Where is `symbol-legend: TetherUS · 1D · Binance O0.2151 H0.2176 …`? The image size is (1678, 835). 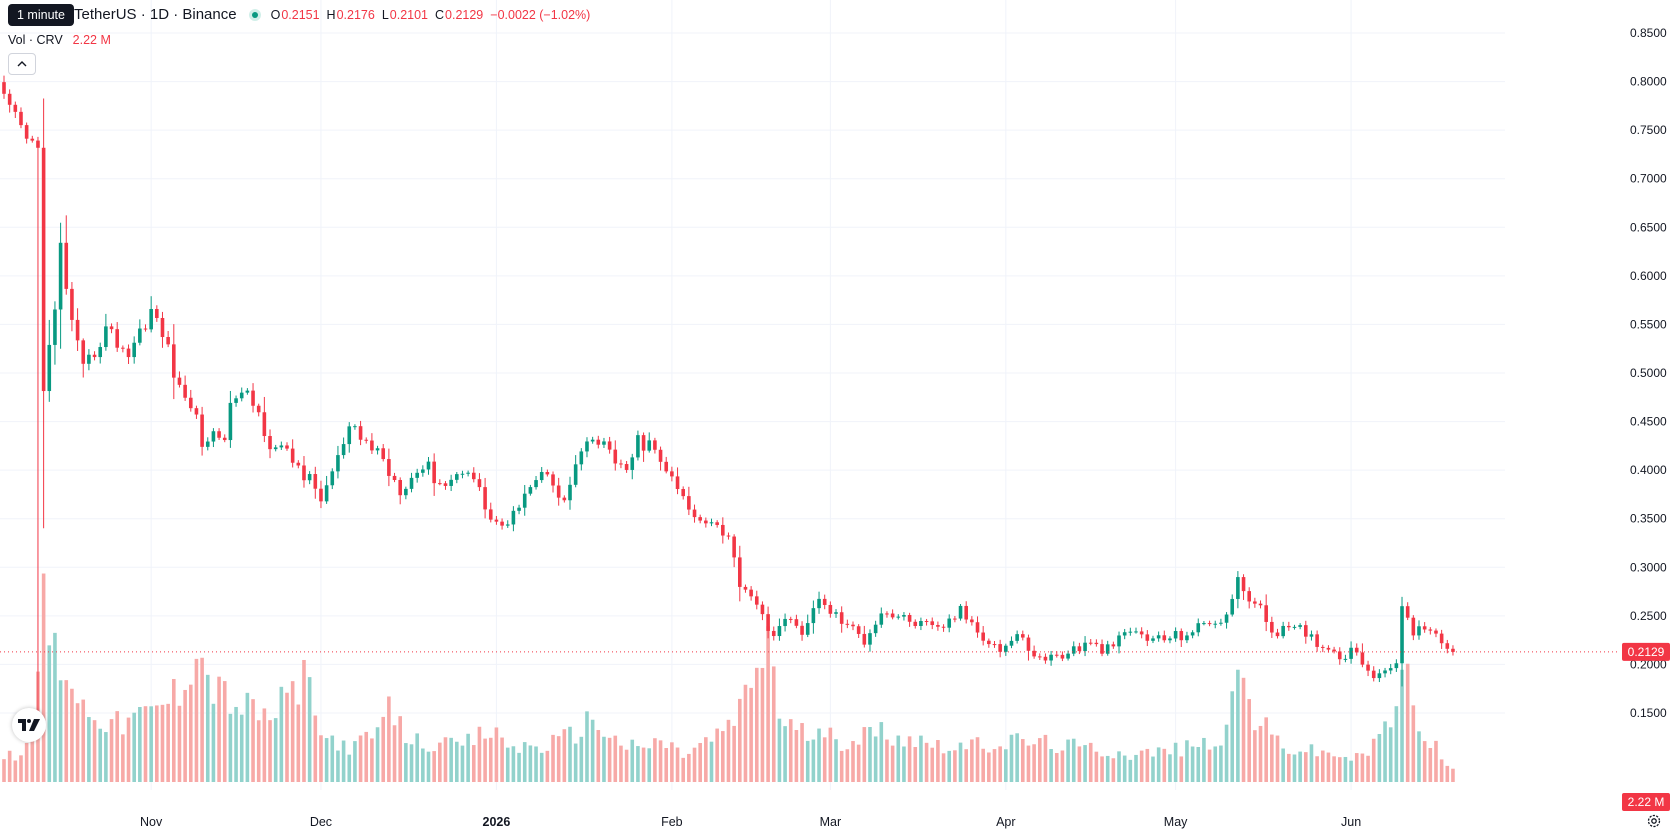 symbol-legend: TetherUS · 1D · Binance O0.2151 H0.2176 … is located at coordinates (332, 14).